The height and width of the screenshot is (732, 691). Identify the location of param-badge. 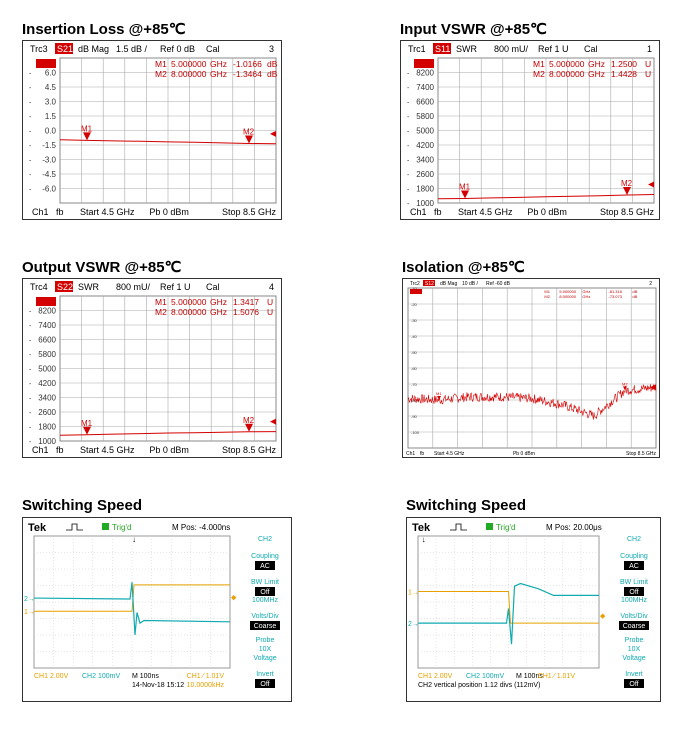
(64, 286).